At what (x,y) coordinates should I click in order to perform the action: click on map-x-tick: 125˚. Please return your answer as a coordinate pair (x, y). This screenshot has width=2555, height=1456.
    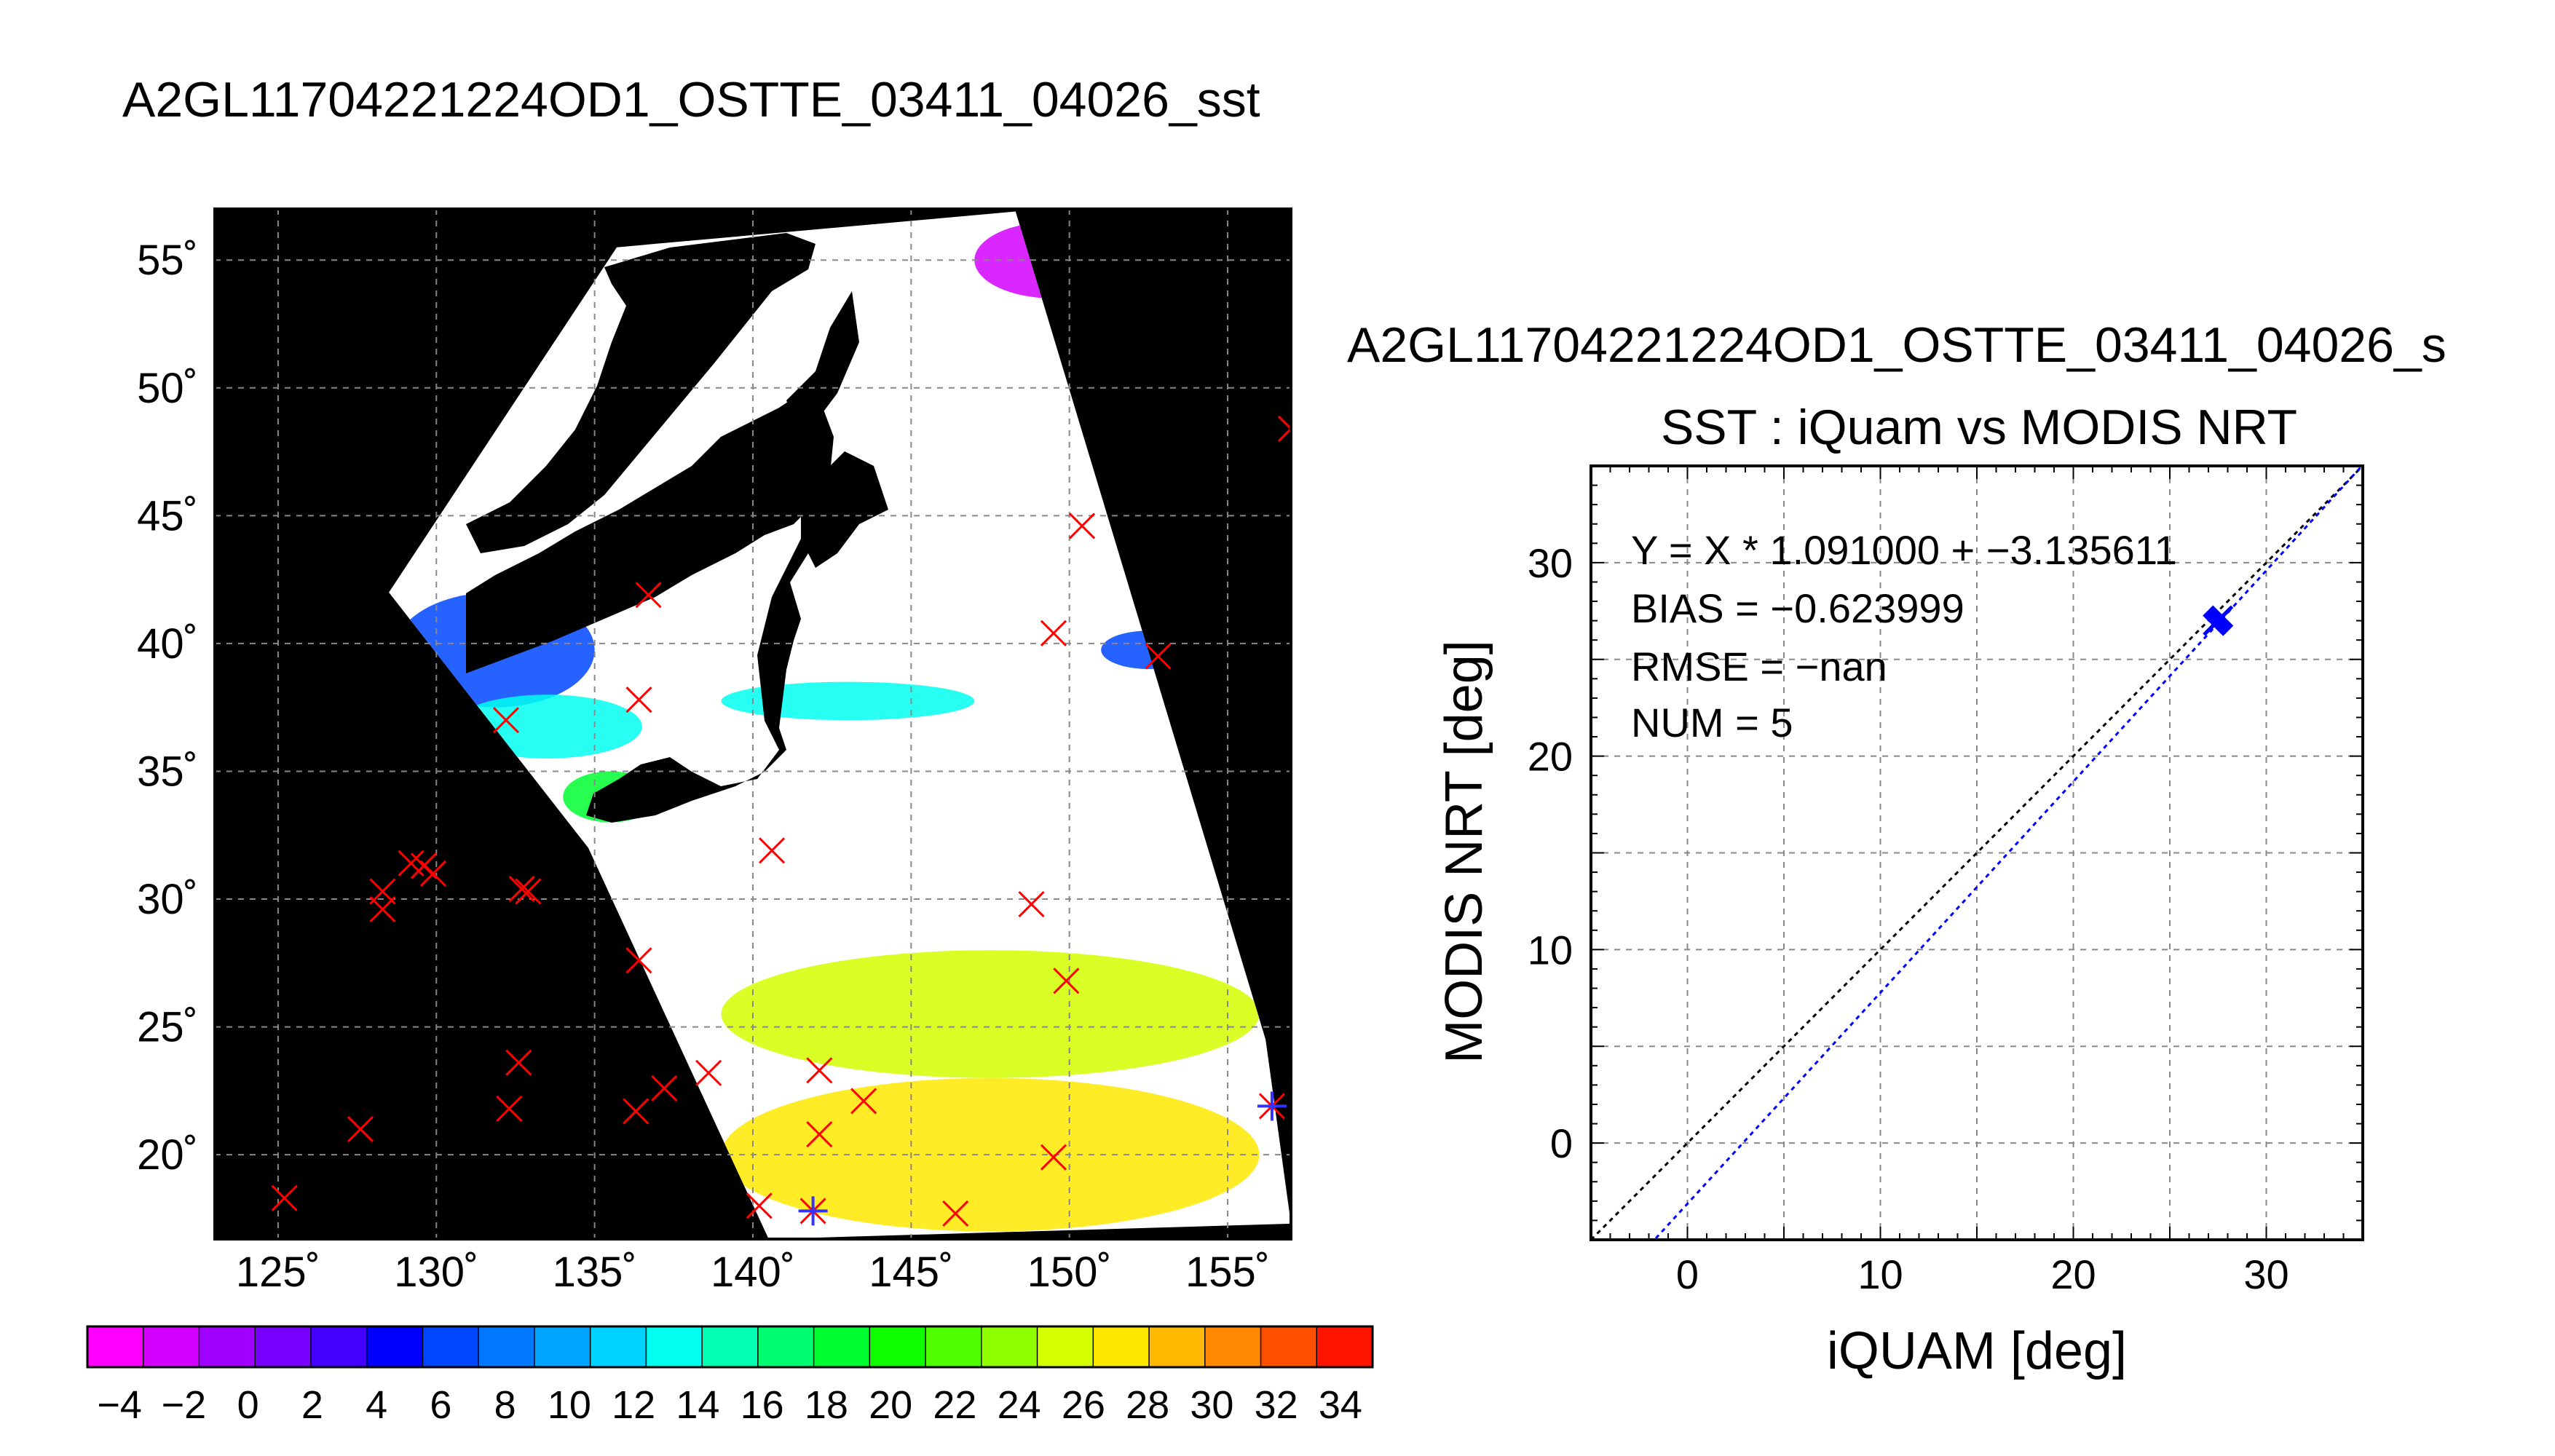
    Looking at the image, I should click on (278, 1272).